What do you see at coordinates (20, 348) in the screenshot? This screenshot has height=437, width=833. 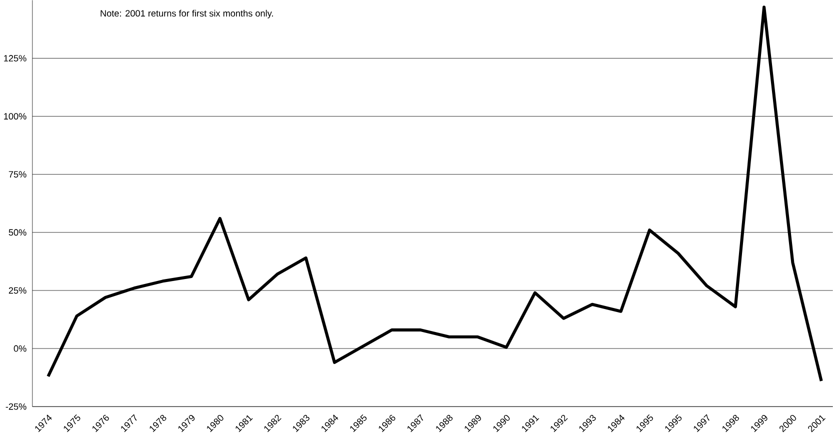 I see `y-tick-label: 0%` at bounding box center [20, 348].